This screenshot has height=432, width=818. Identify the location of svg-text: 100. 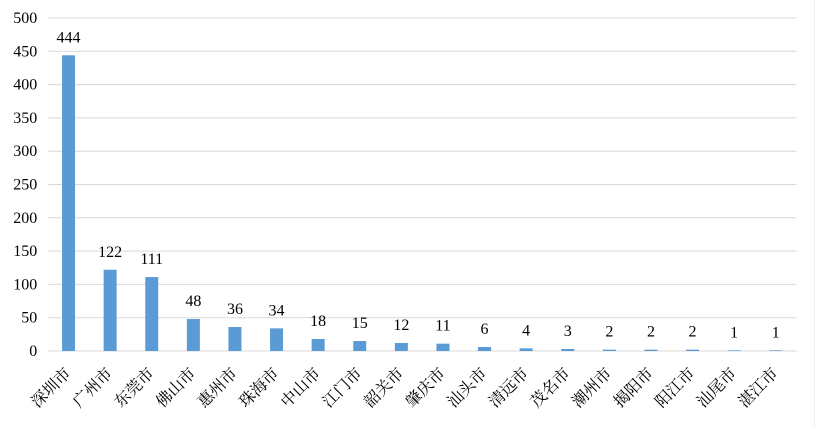
(25, 284).